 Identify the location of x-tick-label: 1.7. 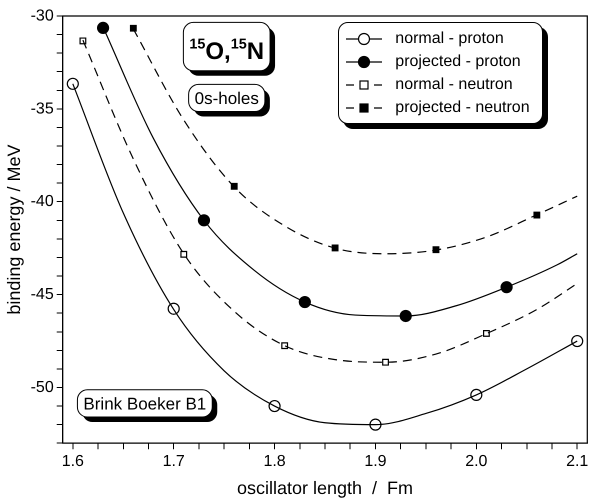
(173, 461).